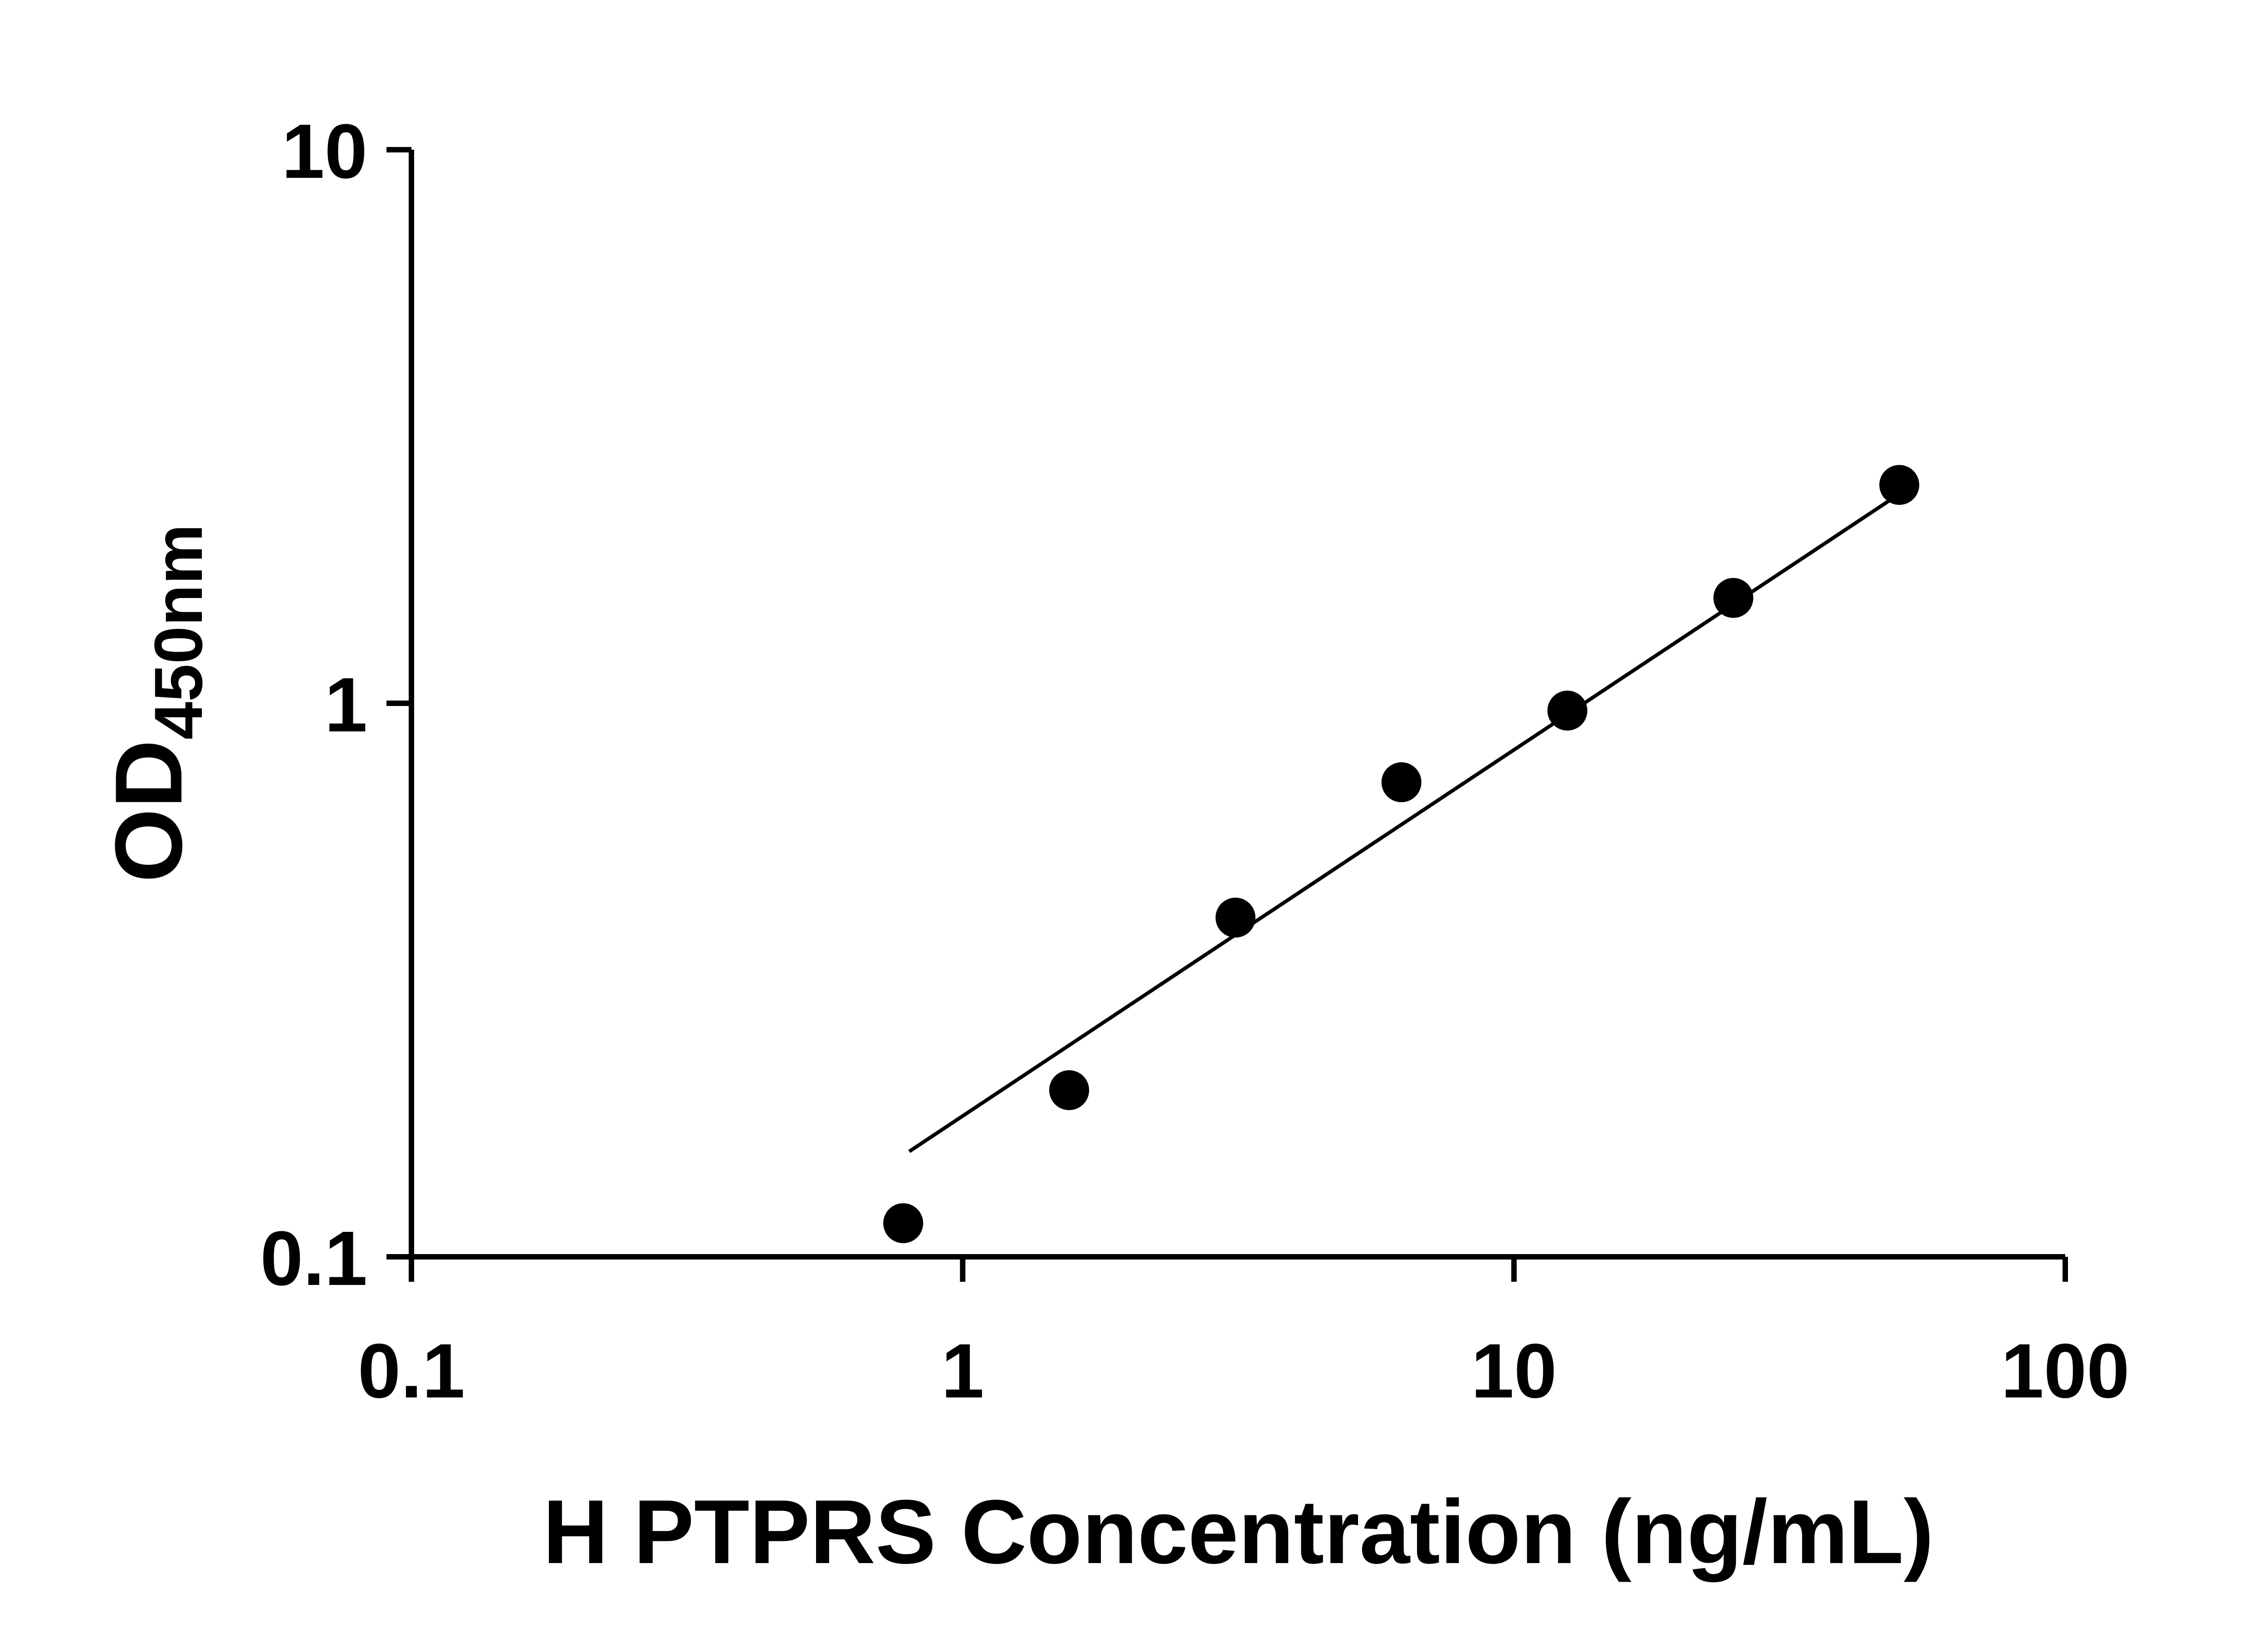 This screenshot has width=2268, height=1652. What do you see at coordinates (313, 1259) in the screenshot?
I see `y-tick-label: 0.1` at bounding box center [313, 1259].